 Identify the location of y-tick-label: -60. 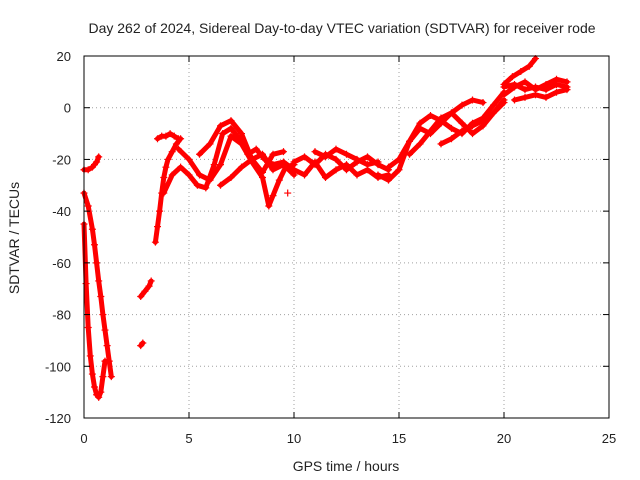
(61, 263).